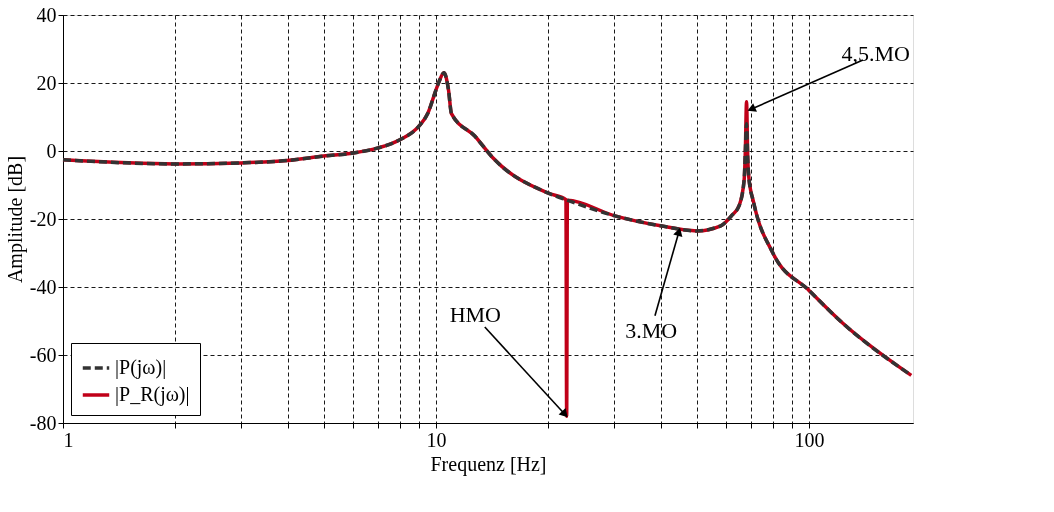 This screenshot has height=512, width=1054. What do you see at coordinates (436, 439) in the screenshot?
I see `x-tick-label: 10` at bounding box center [436, 439].